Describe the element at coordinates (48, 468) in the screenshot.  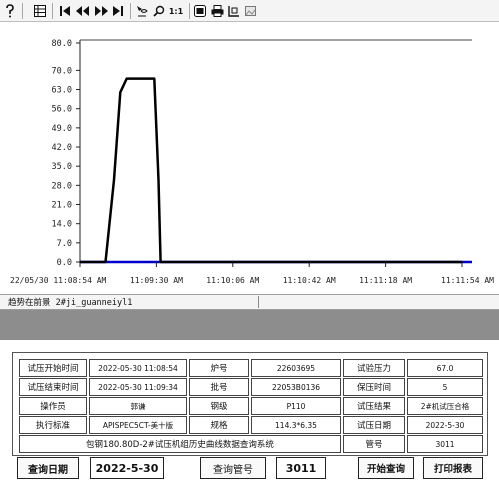
I see `query-date-button: 查询日期` at that location.